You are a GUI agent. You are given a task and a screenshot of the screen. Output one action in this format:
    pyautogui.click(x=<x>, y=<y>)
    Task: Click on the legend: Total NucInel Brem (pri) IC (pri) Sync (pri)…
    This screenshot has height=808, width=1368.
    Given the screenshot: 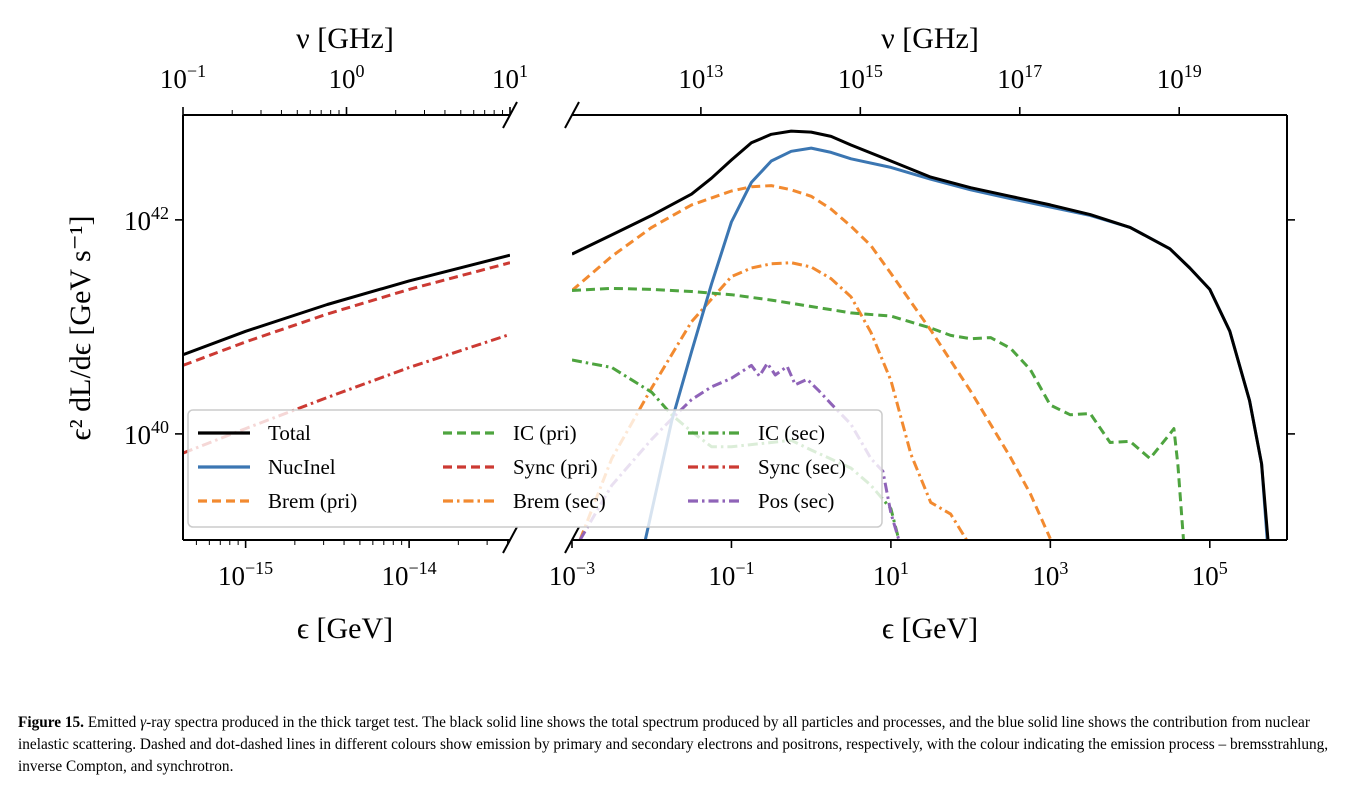 What is the action you would take?
    pyautogui.click(x=535, y=468)
    